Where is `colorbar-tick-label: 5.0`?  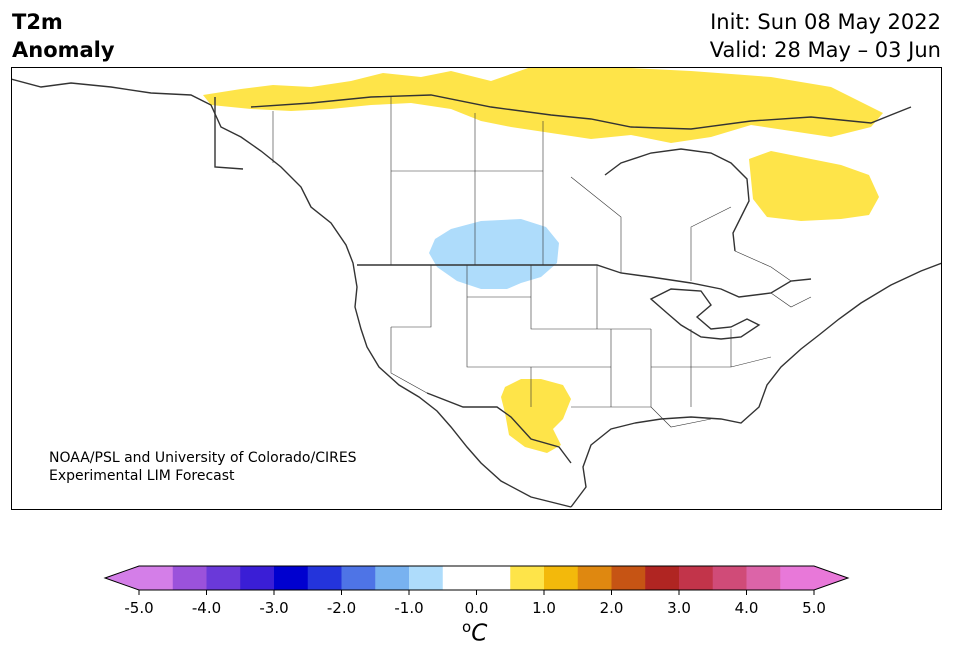
colorbar-tick-label: 5.0 is located at coordinates (814, 608).